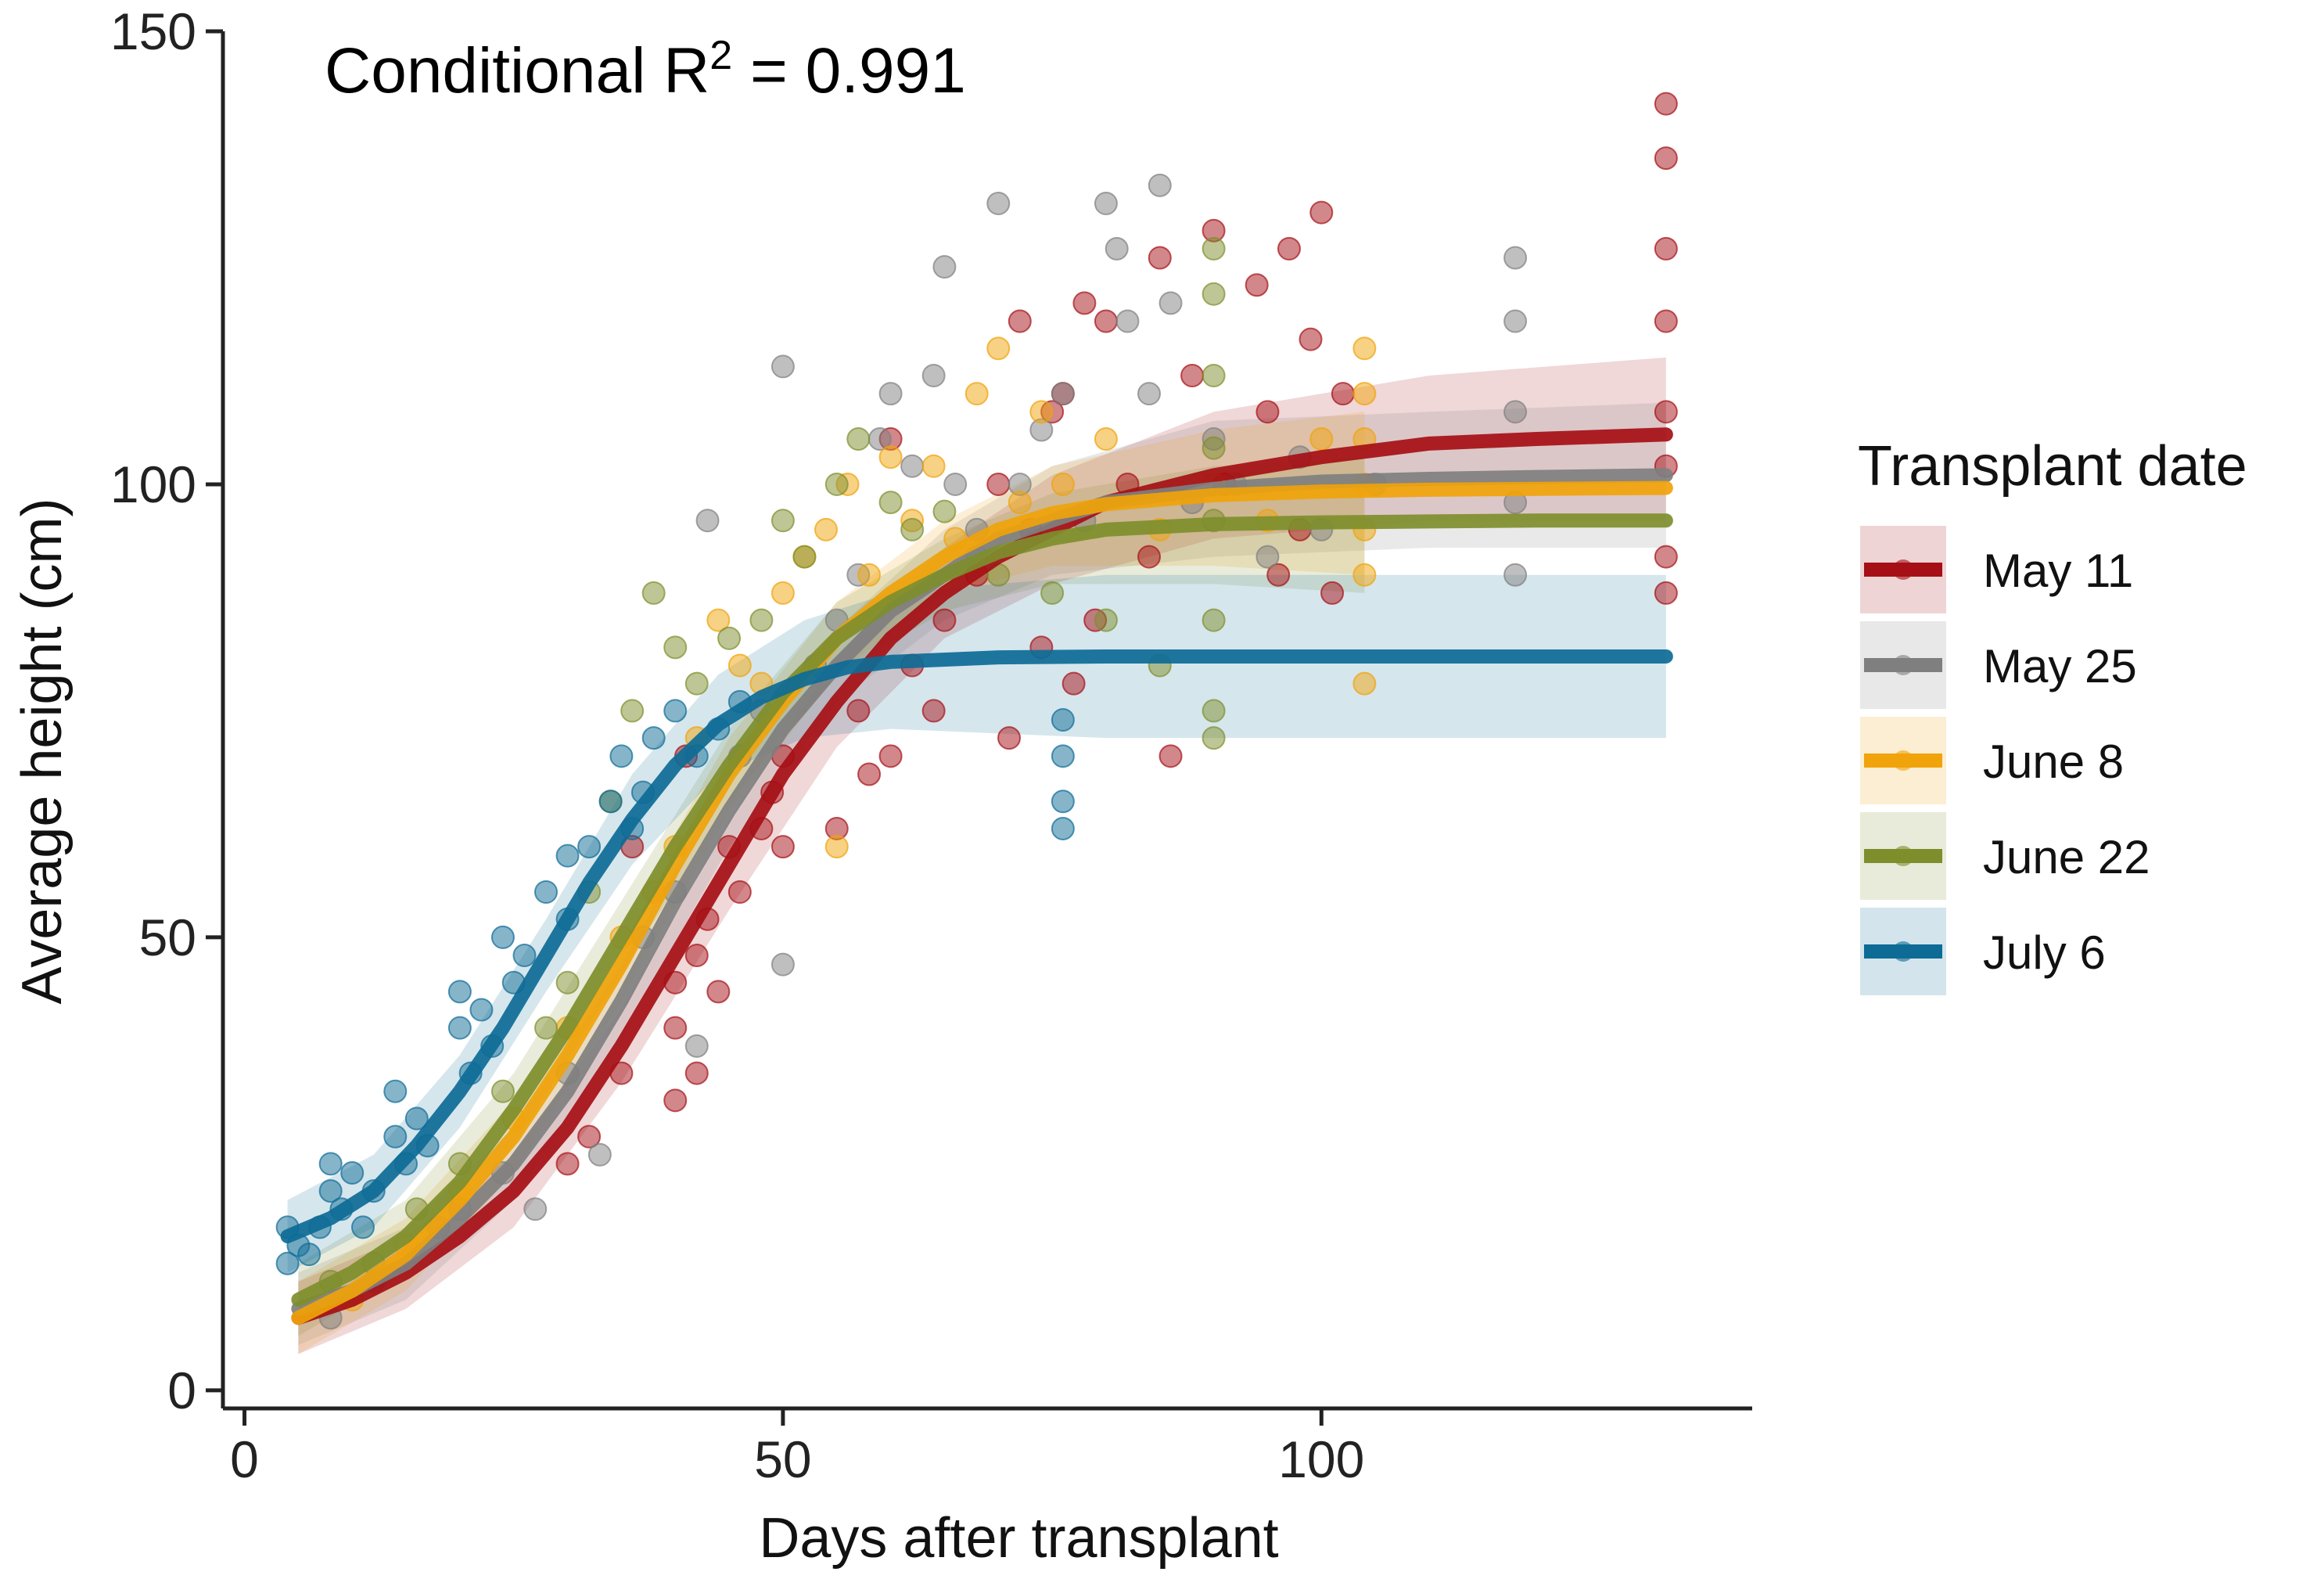 This screenshot has height=1579, width=2324. I want to click on y-ticks: 0 50 100 150, so click(167, 711).